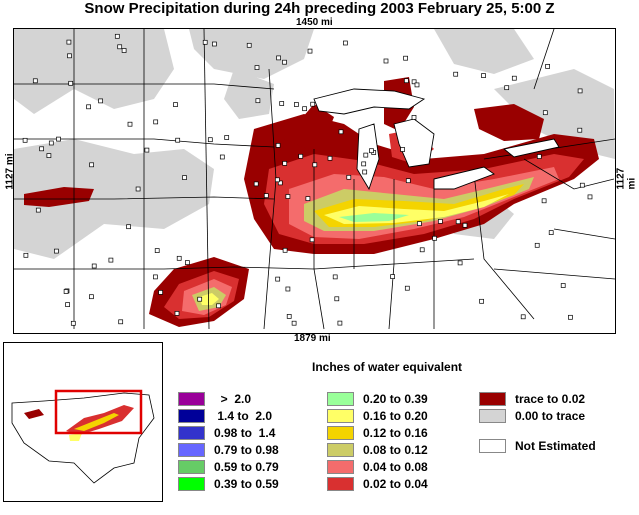 This screenshot has height=515, width=639. Describe the element at coordinates (246, 467) in the screenshot. I see `legend-label: 0.59 to 0.79` at that location.